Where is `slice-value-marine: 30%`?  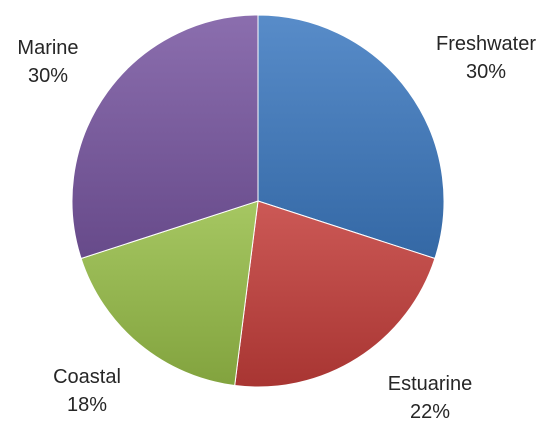
slice-value-marine: 30% is located at coordinates (48, 76).